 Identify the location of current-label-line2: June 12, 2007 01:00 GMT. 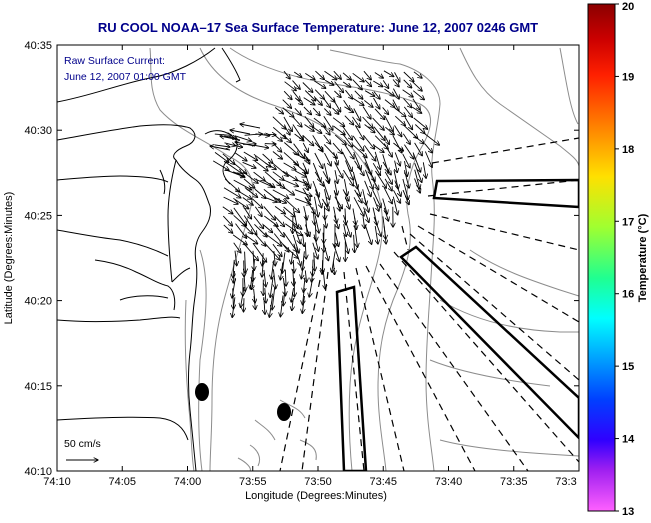
(125, 77).